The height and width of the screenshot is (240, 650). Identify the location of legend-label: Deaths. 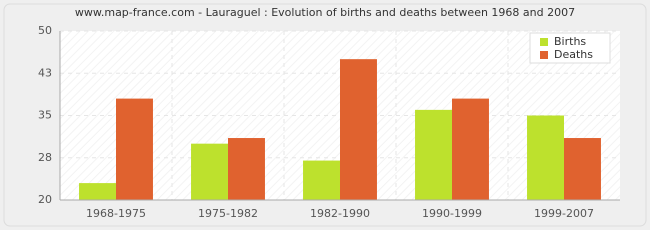
(573, 54).